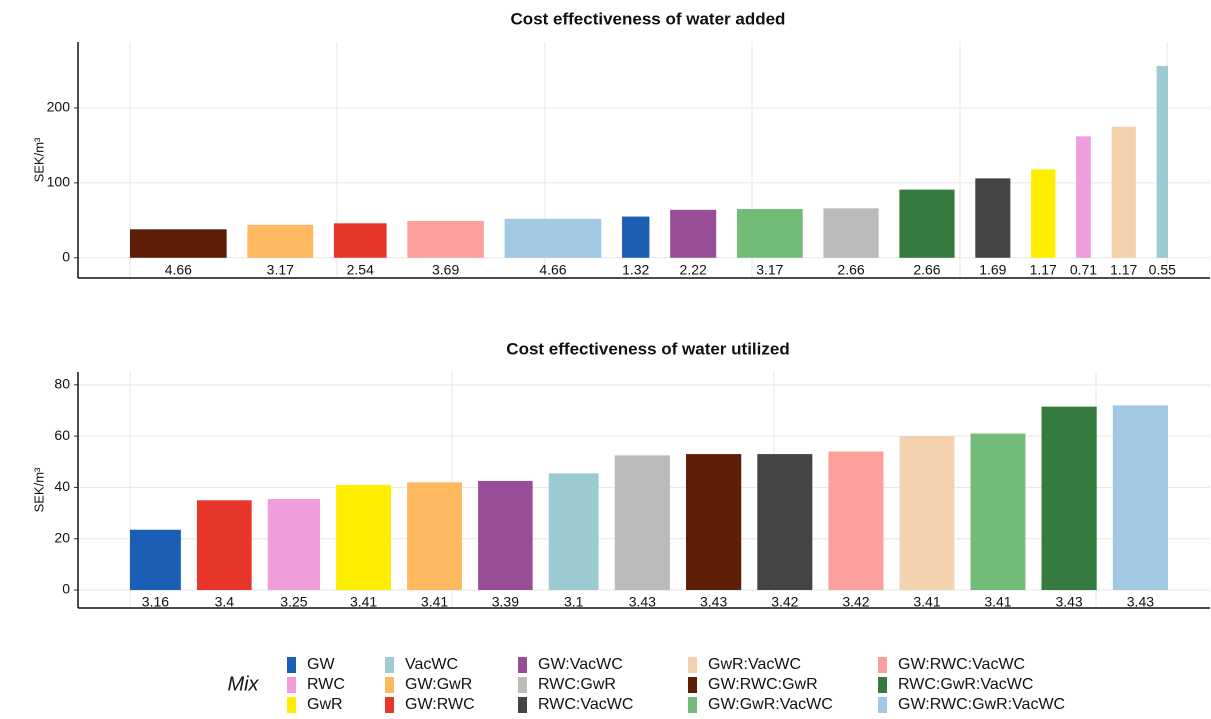 This screenshot has height=719, width=1211. I want to click on bar-width-label: 0.71, so click(1083, 269).